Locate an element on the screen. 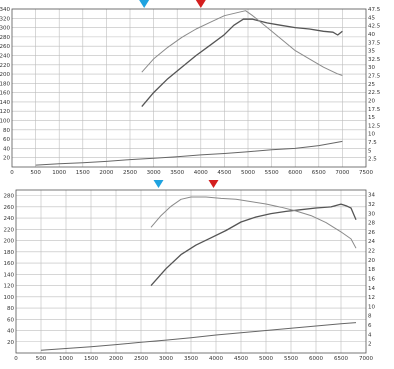 This screenshot has height=369, width=394. right-tick-label: 6 is located at coordinates (370, 326).